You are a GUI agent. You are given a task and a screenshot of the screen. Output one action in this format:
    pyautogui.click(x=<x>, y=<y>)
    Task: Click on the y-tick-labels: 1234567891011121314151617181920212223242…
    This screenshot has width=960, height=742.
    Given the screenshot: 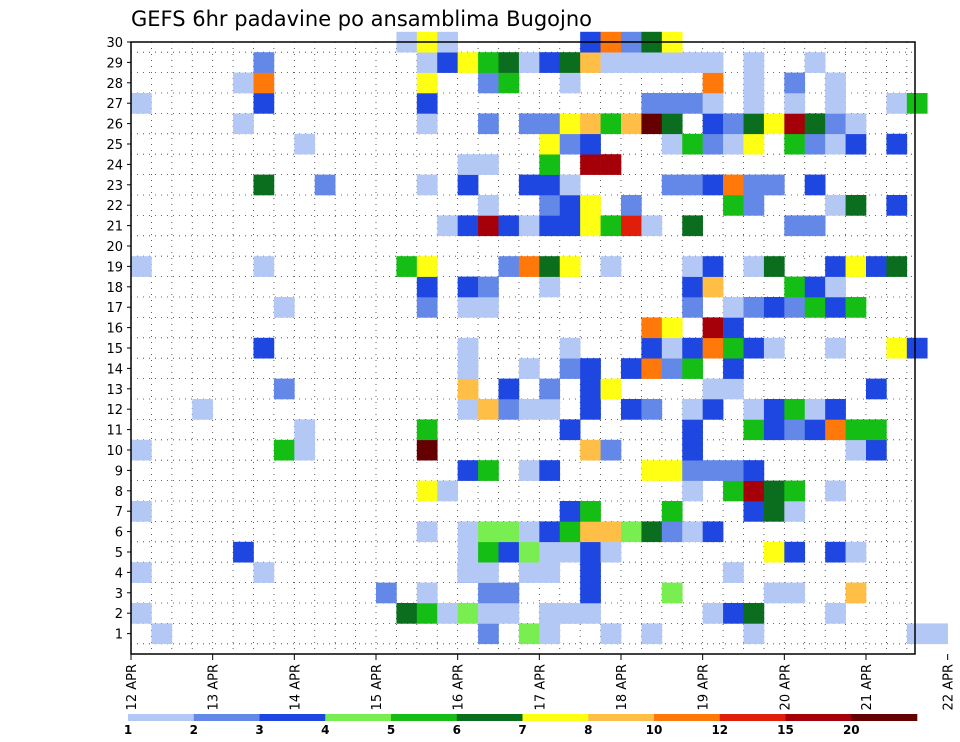 What is the action you would take?
    pyautogui.click(x=118, y=339)
    